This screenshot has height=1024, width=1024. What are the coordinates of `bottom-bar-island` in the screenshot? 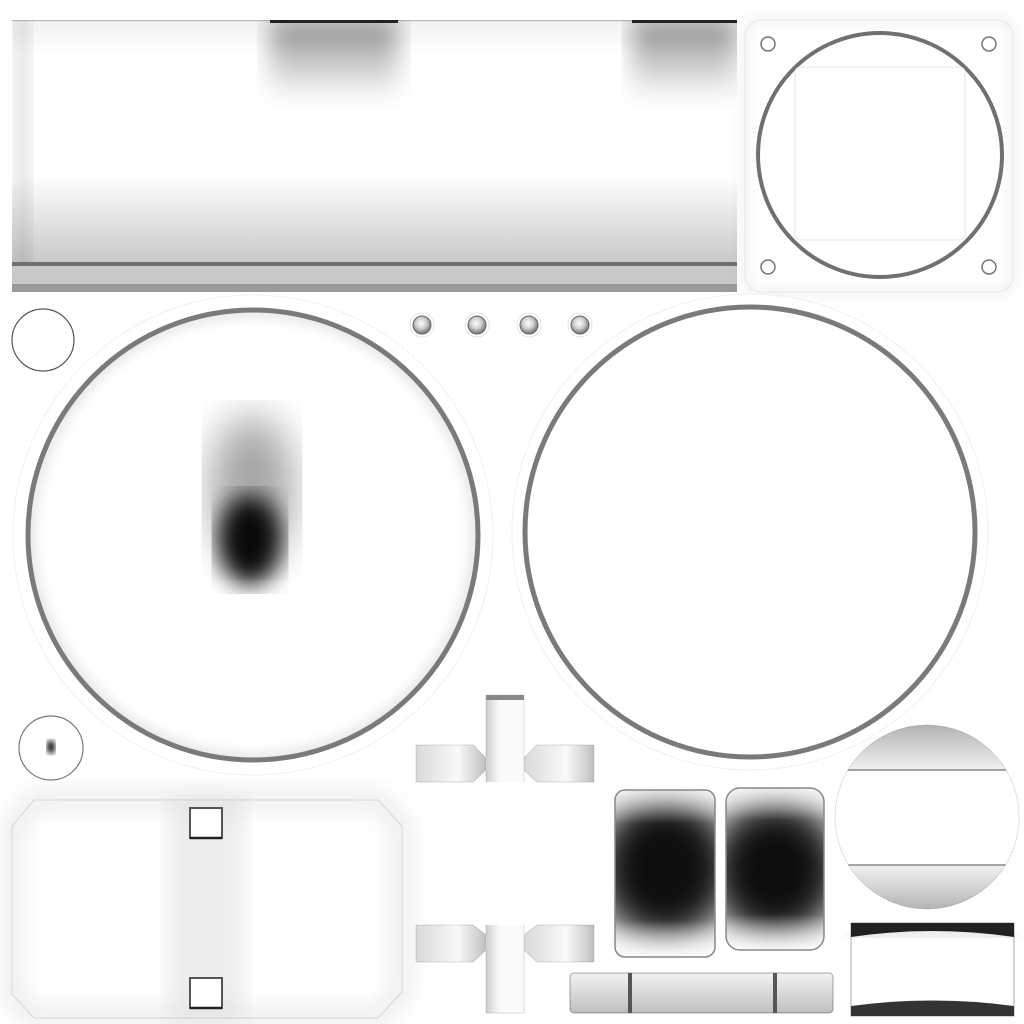 It's located at (701, 993).